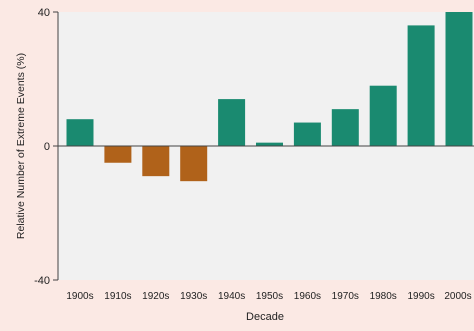 The width and height of the screenshot is (474, 331). I want to click on y-tick-label: 0, so click(47, 147).